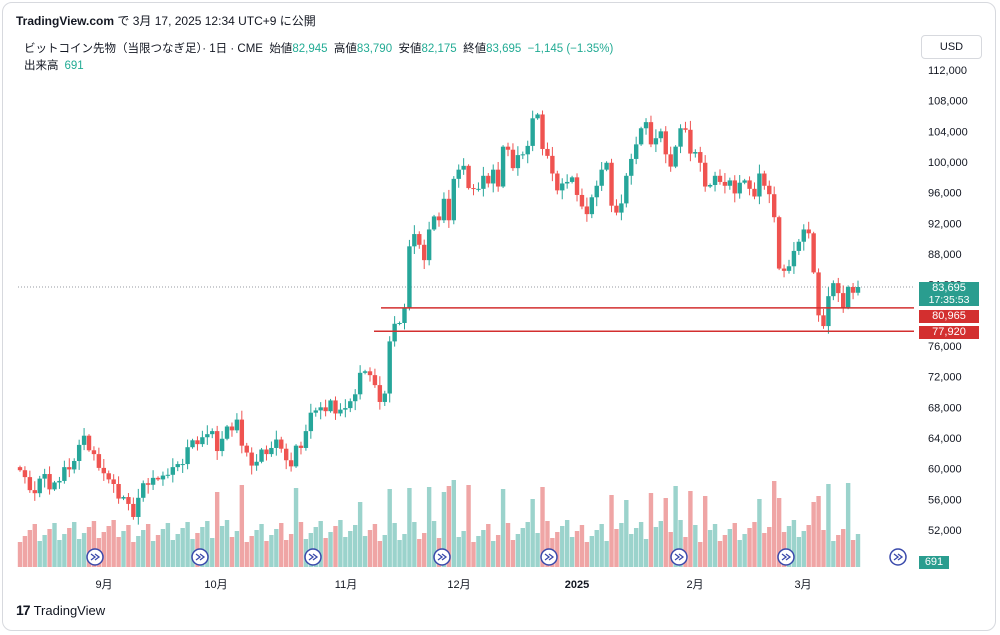  What do you see at coordinates (947, 71) in the screenshot?
I see `y-tick-label: 112,000` at bounding box center [947, 71].